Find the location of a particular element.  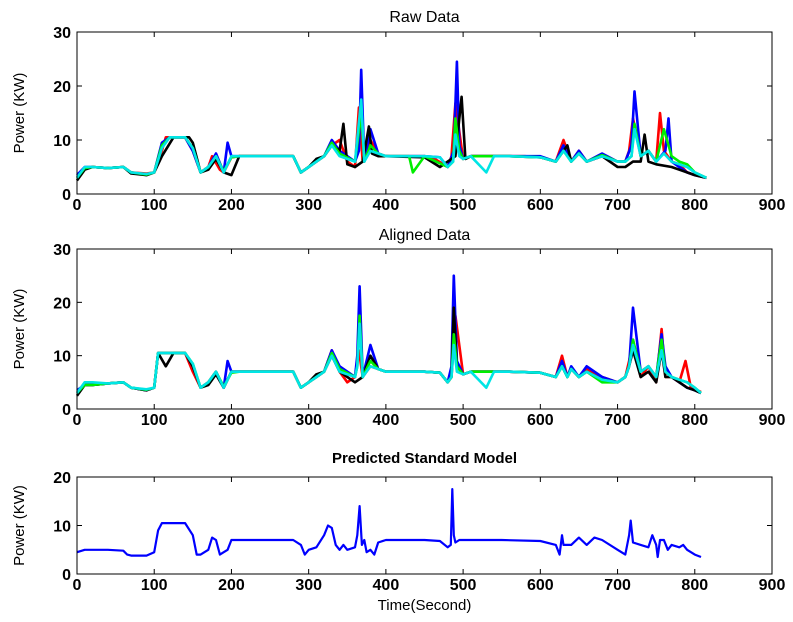

panel-title-raw-data: Raw Data is located at coordinates (424, 17).